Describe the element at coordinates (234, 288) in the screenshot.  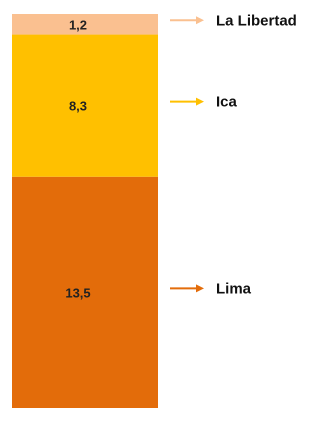
I see `category-label-lima: Lima` at that location.